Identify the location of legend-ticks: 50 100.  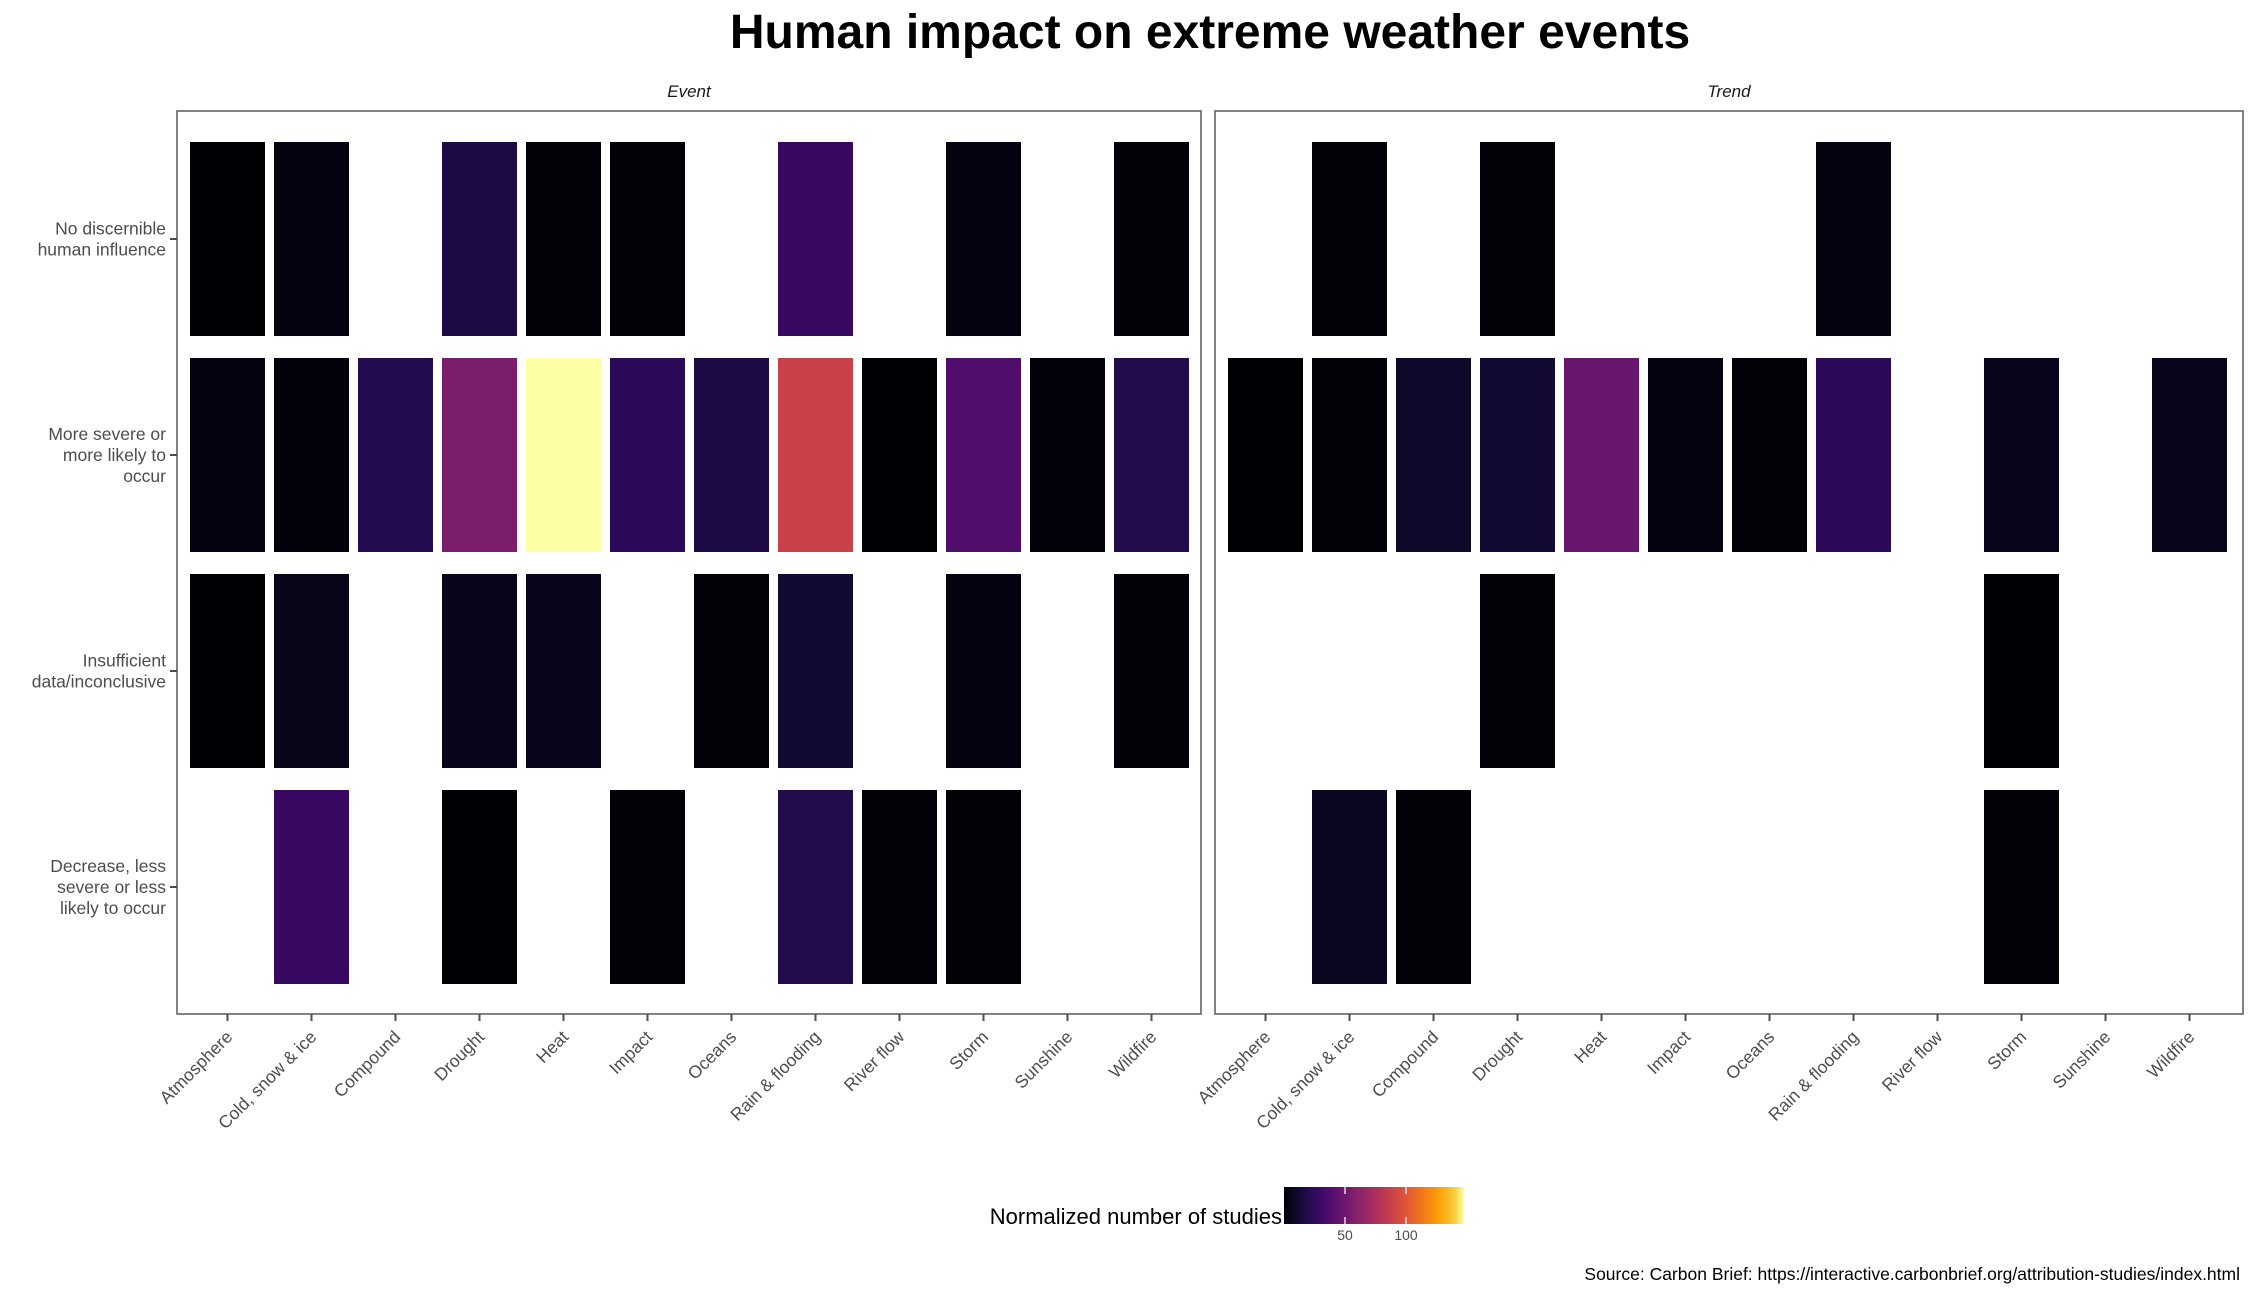
(1377, 1215).